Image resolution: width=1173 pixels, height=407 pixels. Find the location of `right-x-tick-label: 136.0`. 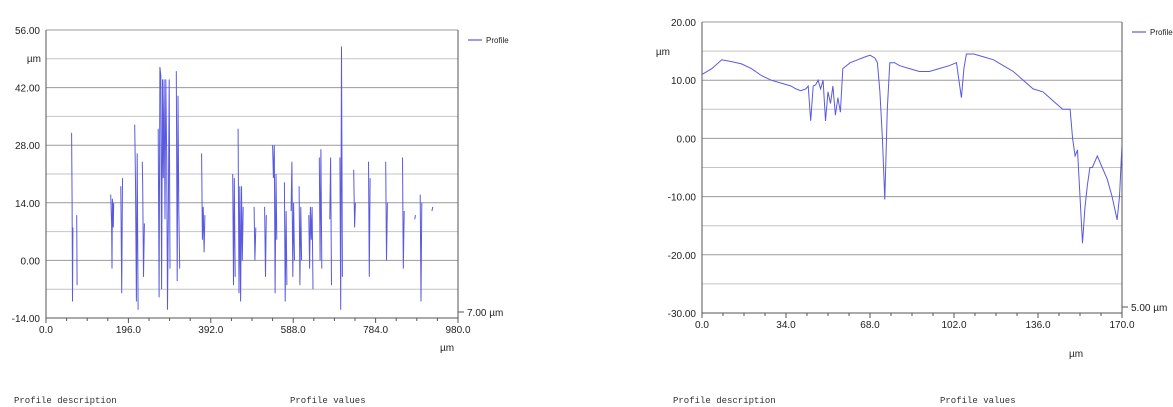

right-x-tick-label: 136.0 is located at coordinates (1037, 325).